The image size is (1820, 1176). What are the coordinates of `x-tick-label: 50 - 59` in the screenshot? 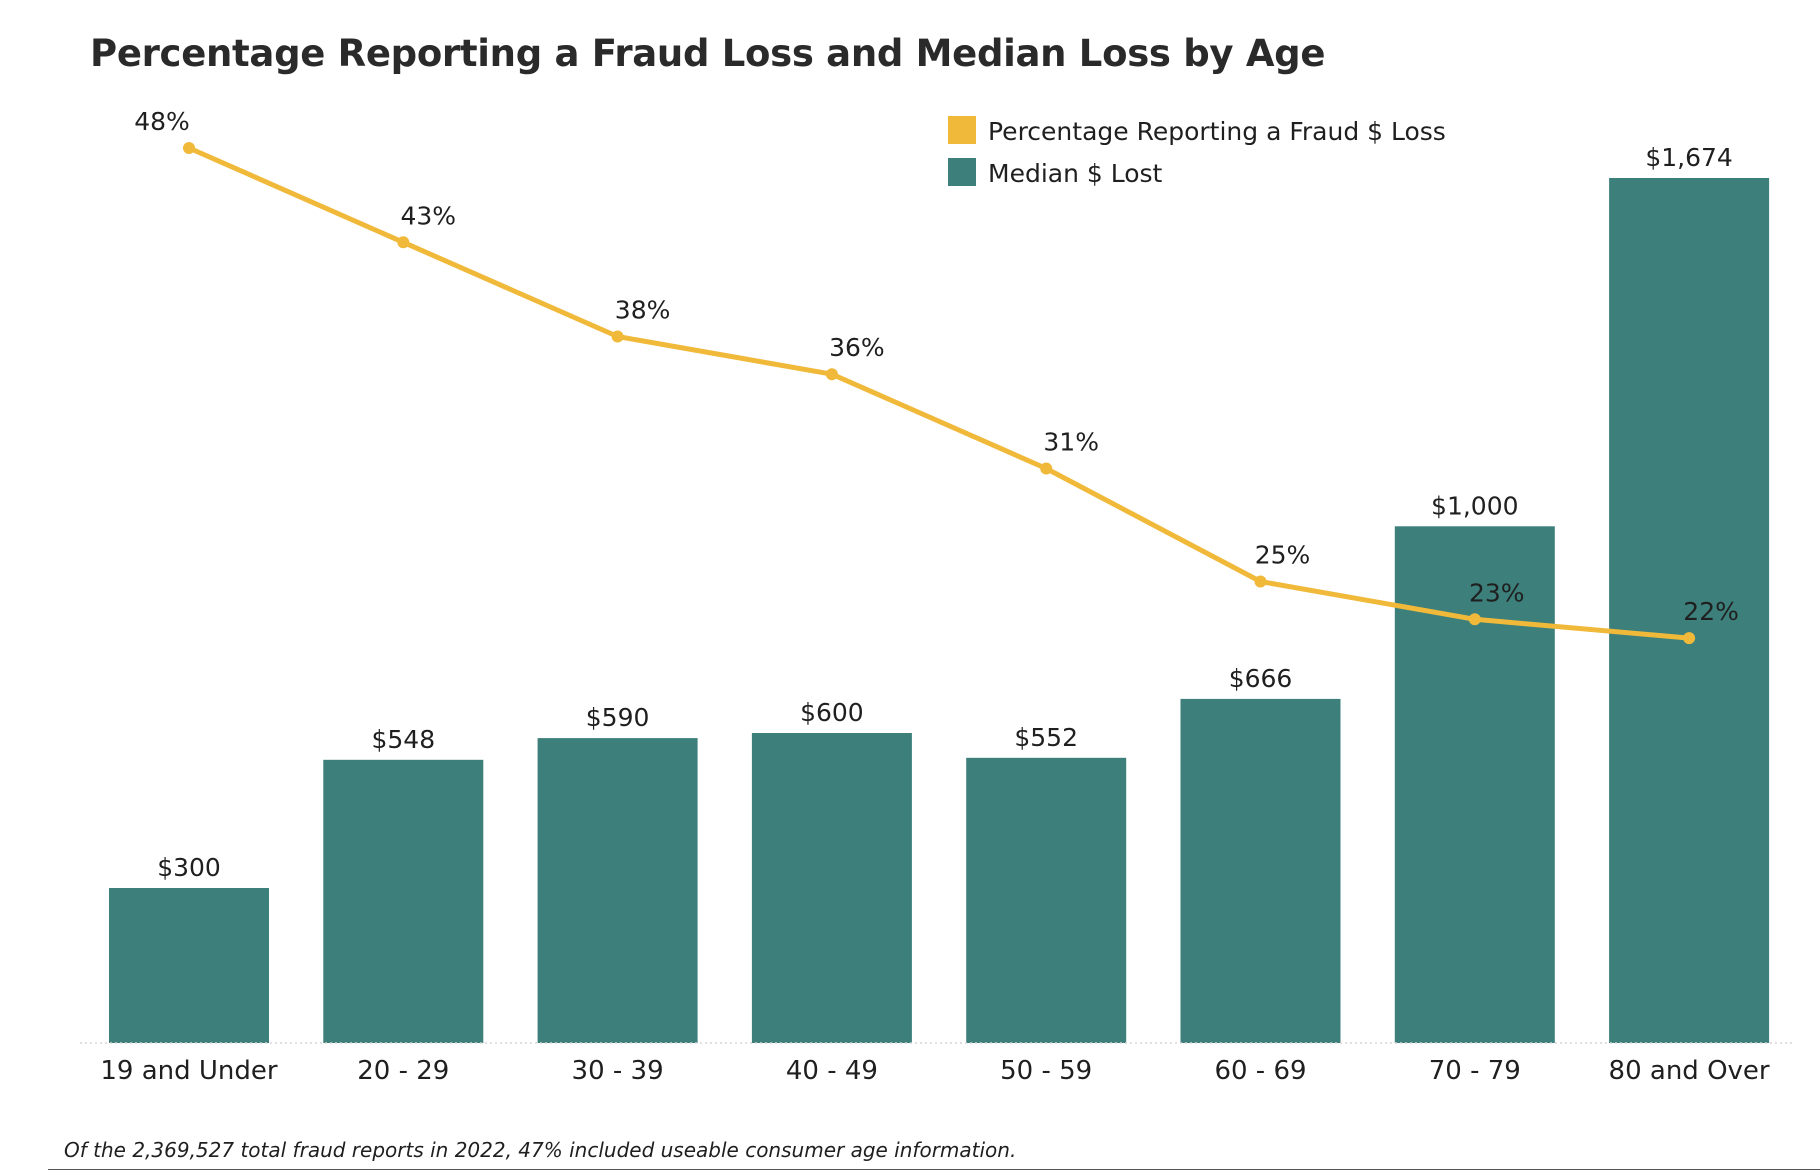 It's located at (1046, 1071).